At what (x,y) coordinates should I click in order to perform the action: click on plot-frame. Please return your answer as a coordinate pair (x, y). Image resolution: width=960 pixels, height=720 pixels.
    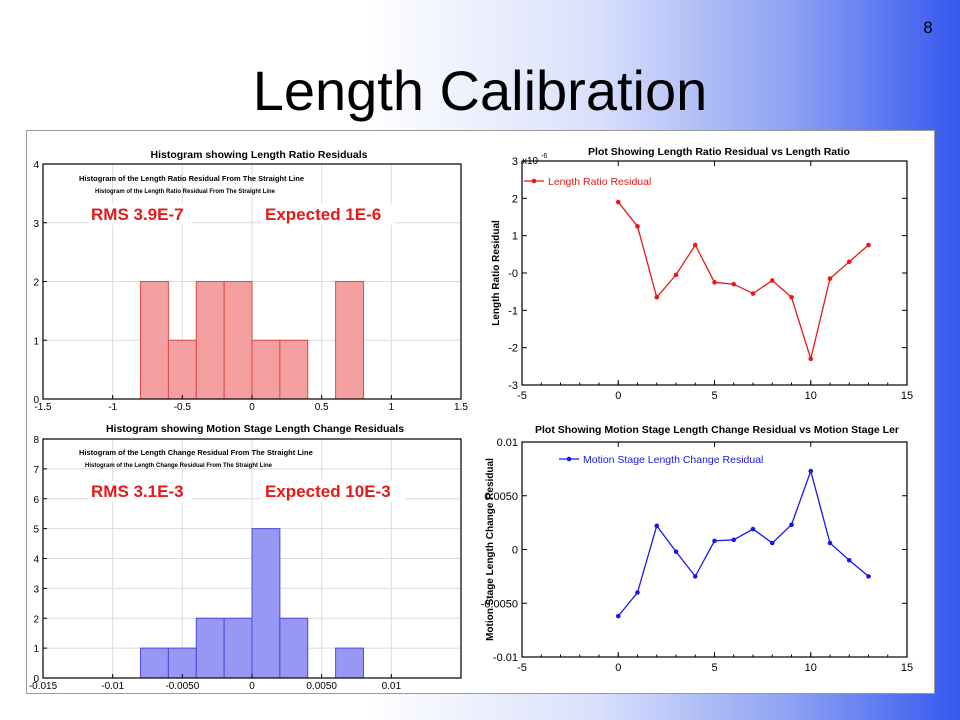
    Looking at the image, I should click on (714, 273).